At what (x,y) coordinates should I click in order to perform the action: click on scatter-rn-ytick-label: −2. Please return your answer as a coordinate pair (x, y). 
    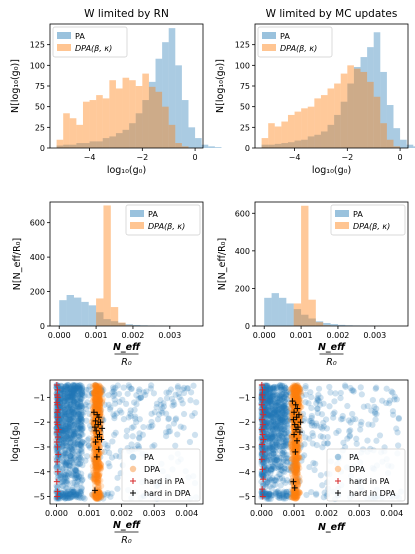
    Looking at the image, I should click on (39, 422).